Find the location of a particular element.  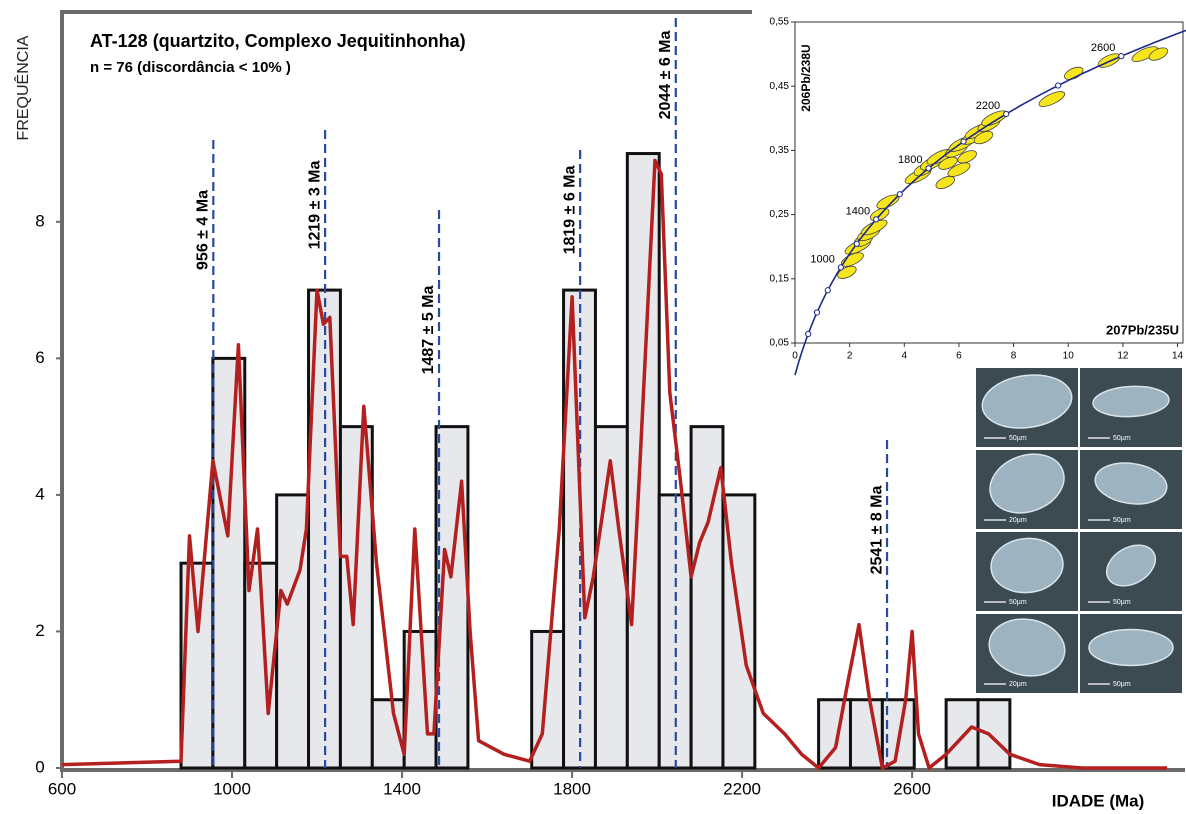

concordia-age-label: 2600 is located at coordinates (1103, 48).